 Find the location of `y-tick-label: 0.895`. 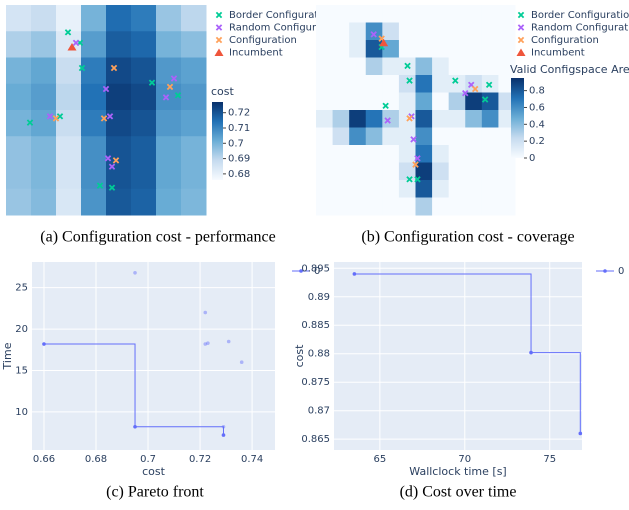

y-tick-label: 0.895 is located at coordinates (315, 268).